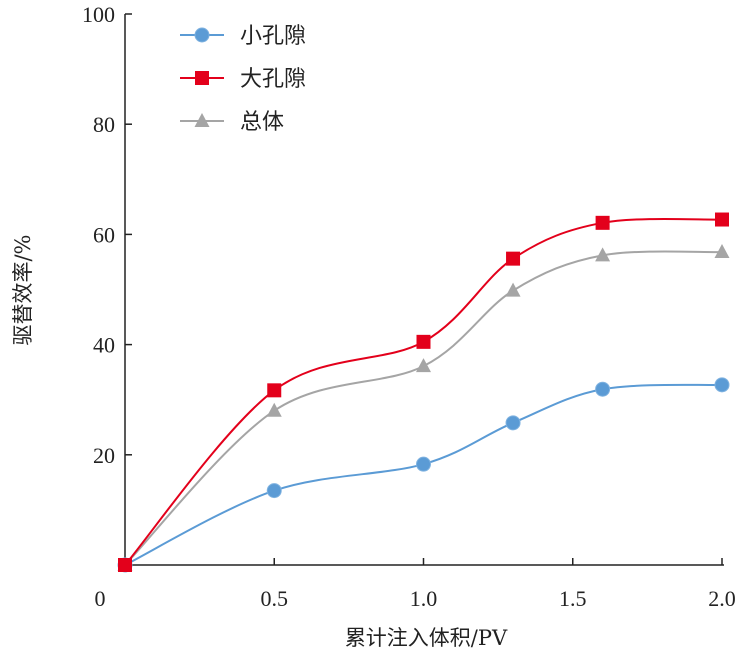 Image resolution: width=744 pixels, height=659 pixels. I want to click on legend-item: 总体, so click(232, 122).